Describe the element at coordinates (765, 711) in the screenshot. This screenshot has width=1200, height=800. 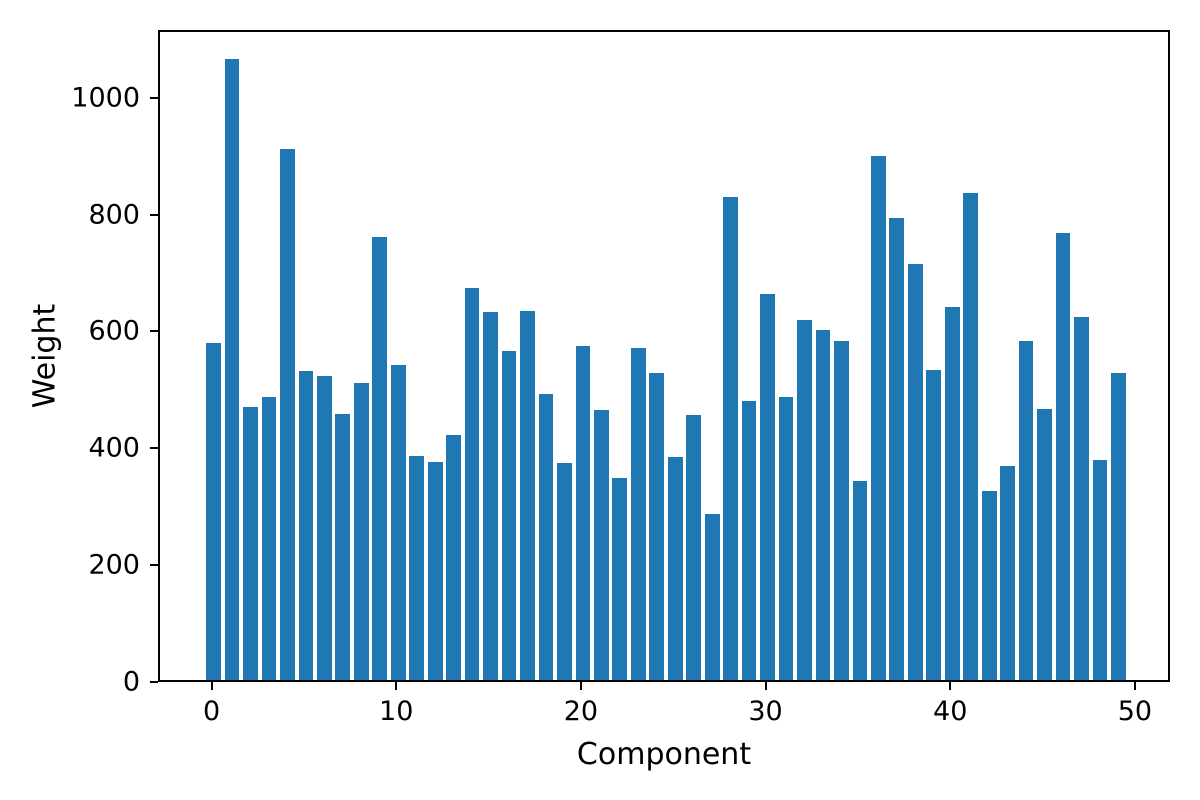
I see `x-tick-label-30: 30` at that location.